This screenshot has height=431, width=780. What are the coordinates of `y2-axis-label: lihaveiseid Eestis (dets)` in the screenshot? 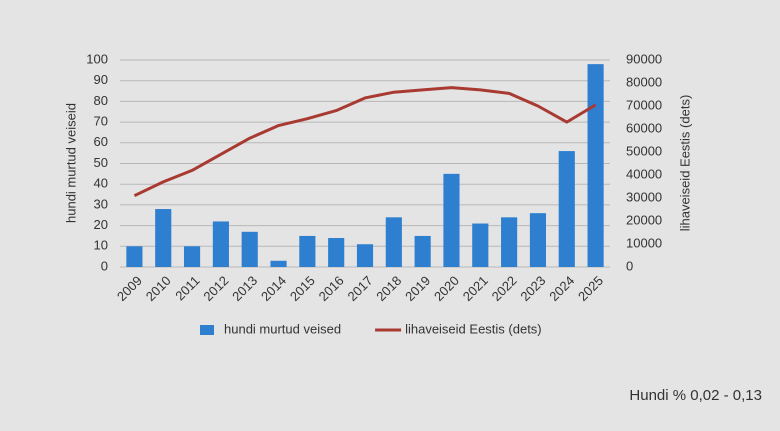 It's located at (684, 163).